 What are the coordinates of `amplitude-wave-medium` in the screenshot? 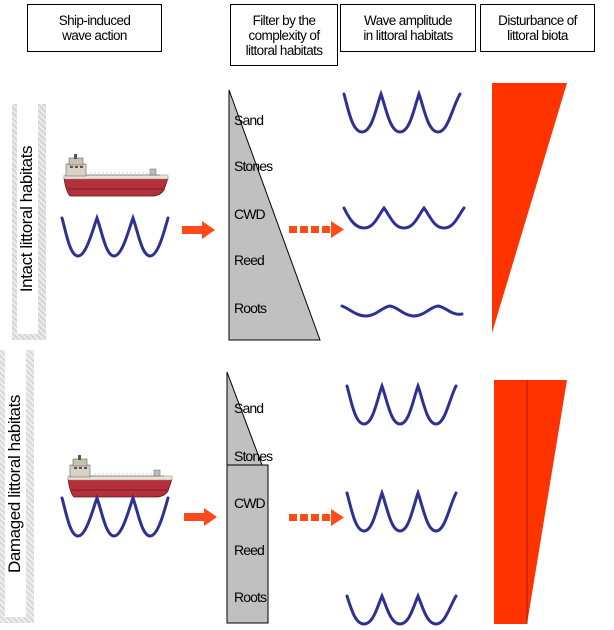 It's located at (404, 217).